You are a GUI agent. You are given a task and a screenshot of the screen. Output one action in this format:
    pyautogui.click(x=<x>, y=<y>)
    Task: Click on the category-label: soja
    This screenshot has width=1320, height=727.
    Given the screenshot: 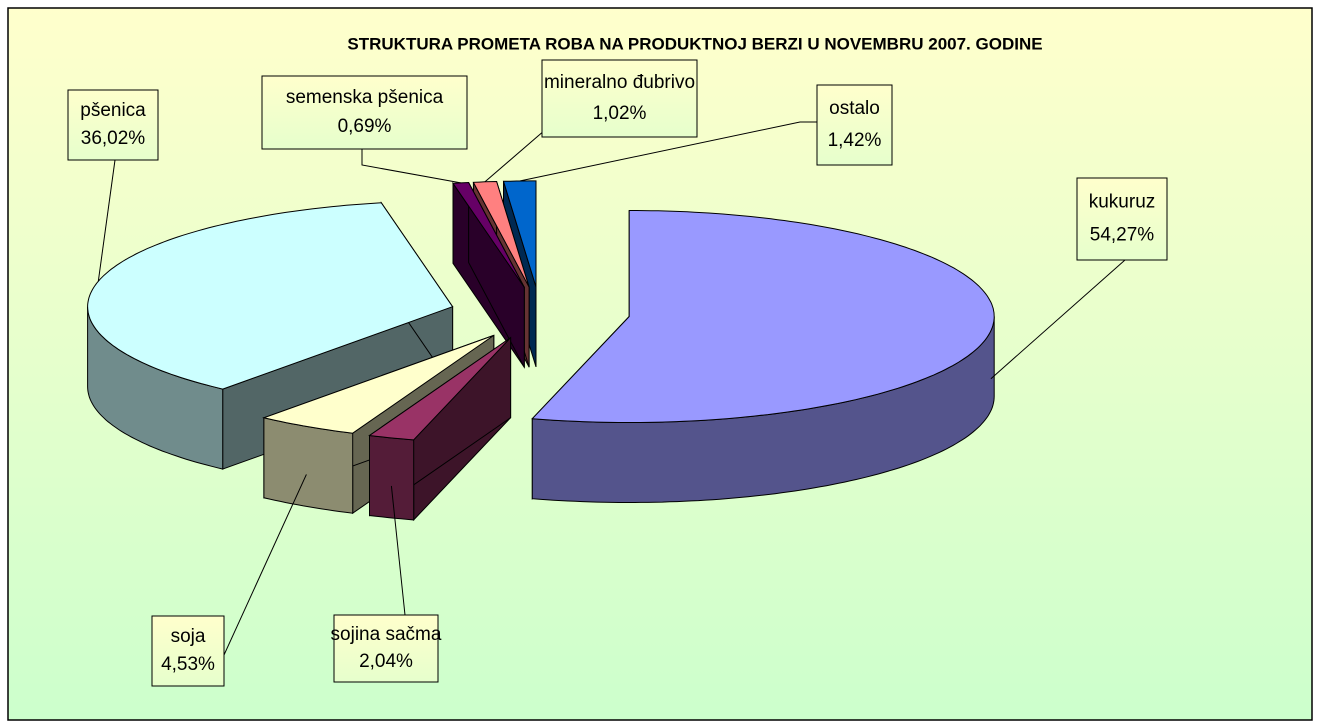 What is the action you would take?
    pyautogui.click(x=188, y=636)
    